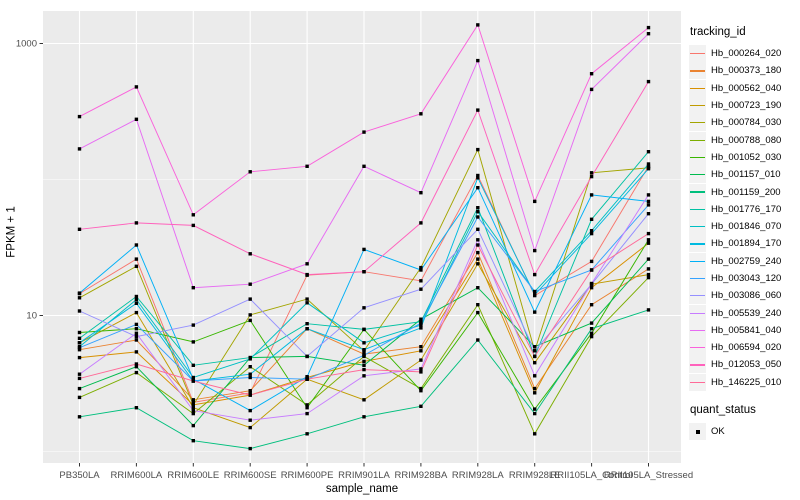 The image size is (800, 500). I want to click on legend-entry: Hb_005841_040, so click(744, 330).